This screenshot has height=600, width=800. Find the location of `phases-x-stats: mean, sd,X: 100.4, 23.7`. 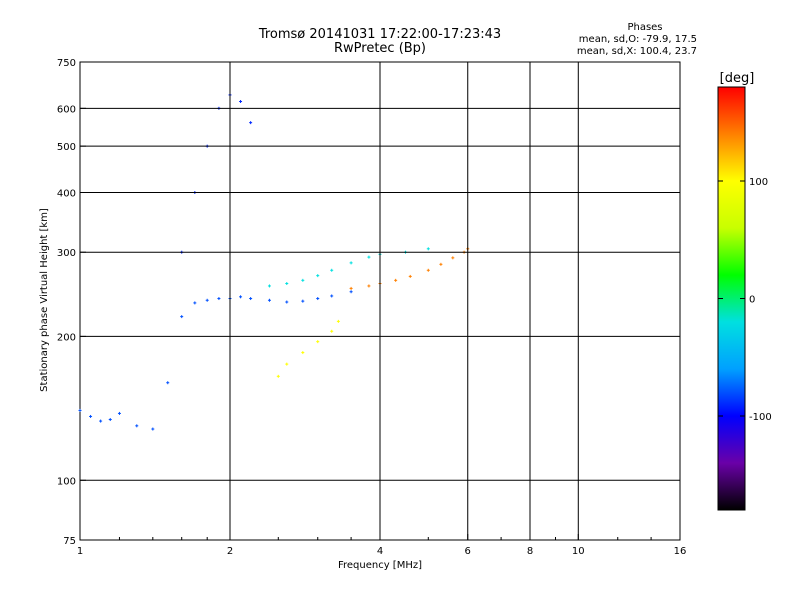

phases-x-stats: mean, sd,X: 100.4, 23.7 is located at coordinates (637, 51).